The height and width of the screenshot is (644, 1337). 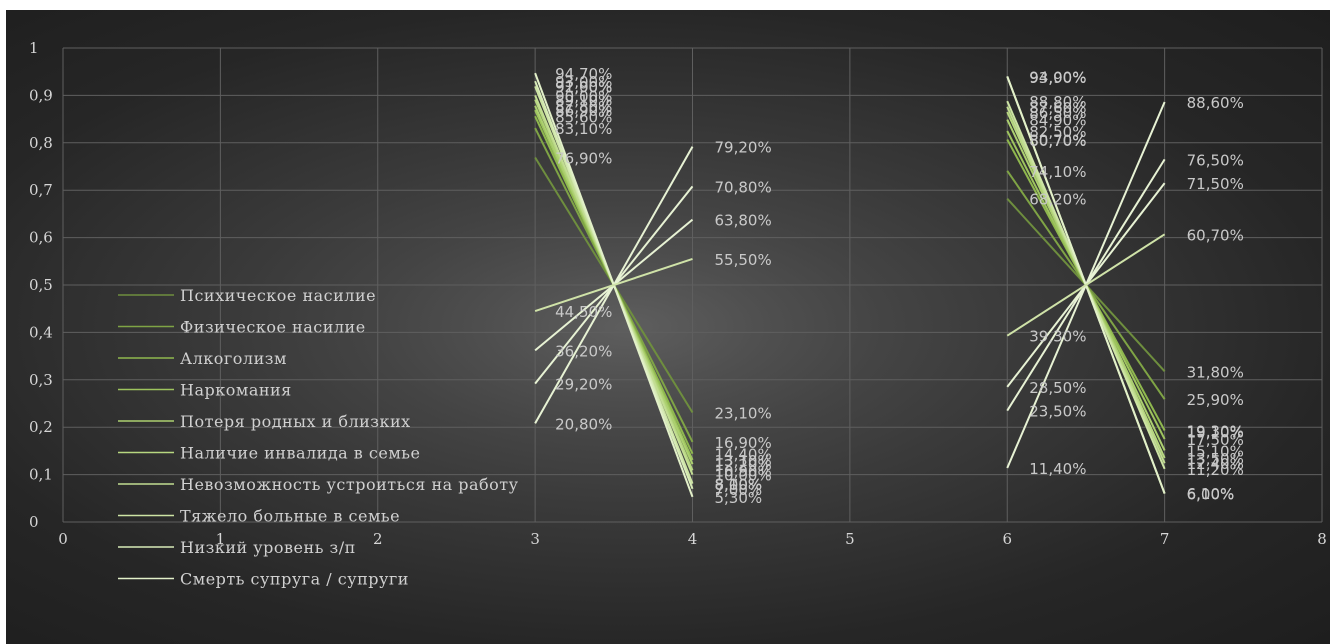 What do you see at coordinates (268, 547) in the screenshot?
I see `legend-entry: Низкий уровень з/п` at bounding box center [268, 547].